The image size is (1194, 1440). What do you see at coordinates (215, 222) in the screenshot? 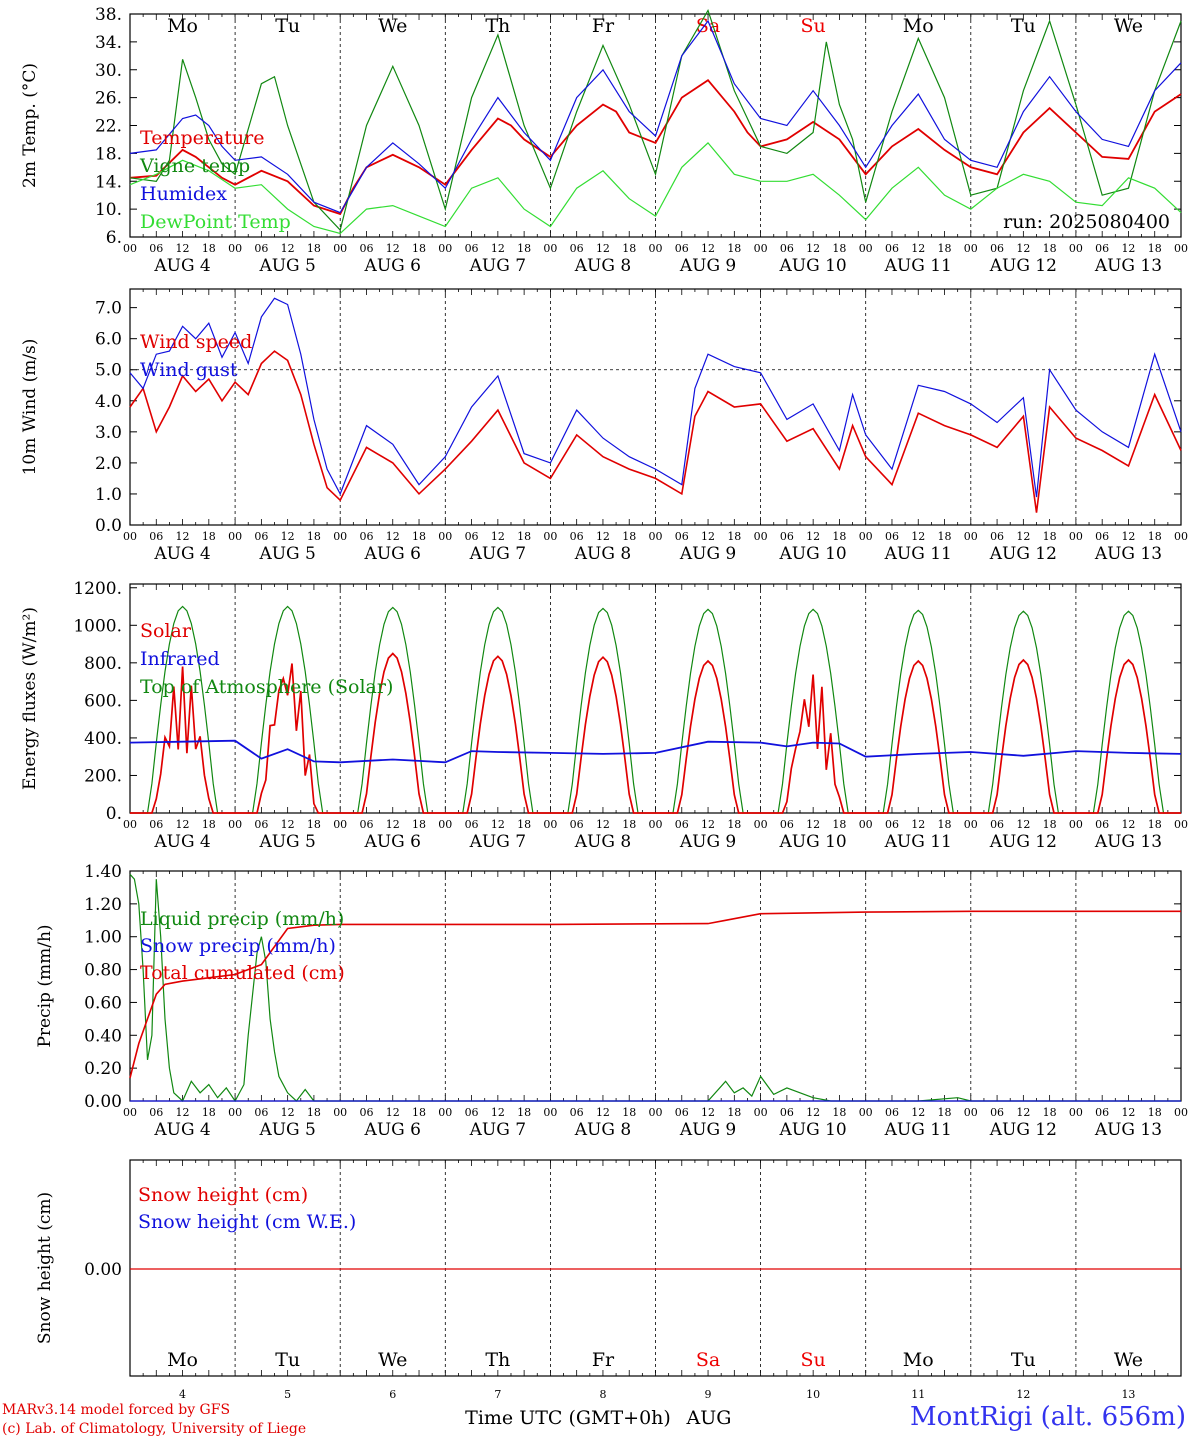
I see `legend-dewpoint-temp: DewPoint Temp` at bounding box center [215, 222].